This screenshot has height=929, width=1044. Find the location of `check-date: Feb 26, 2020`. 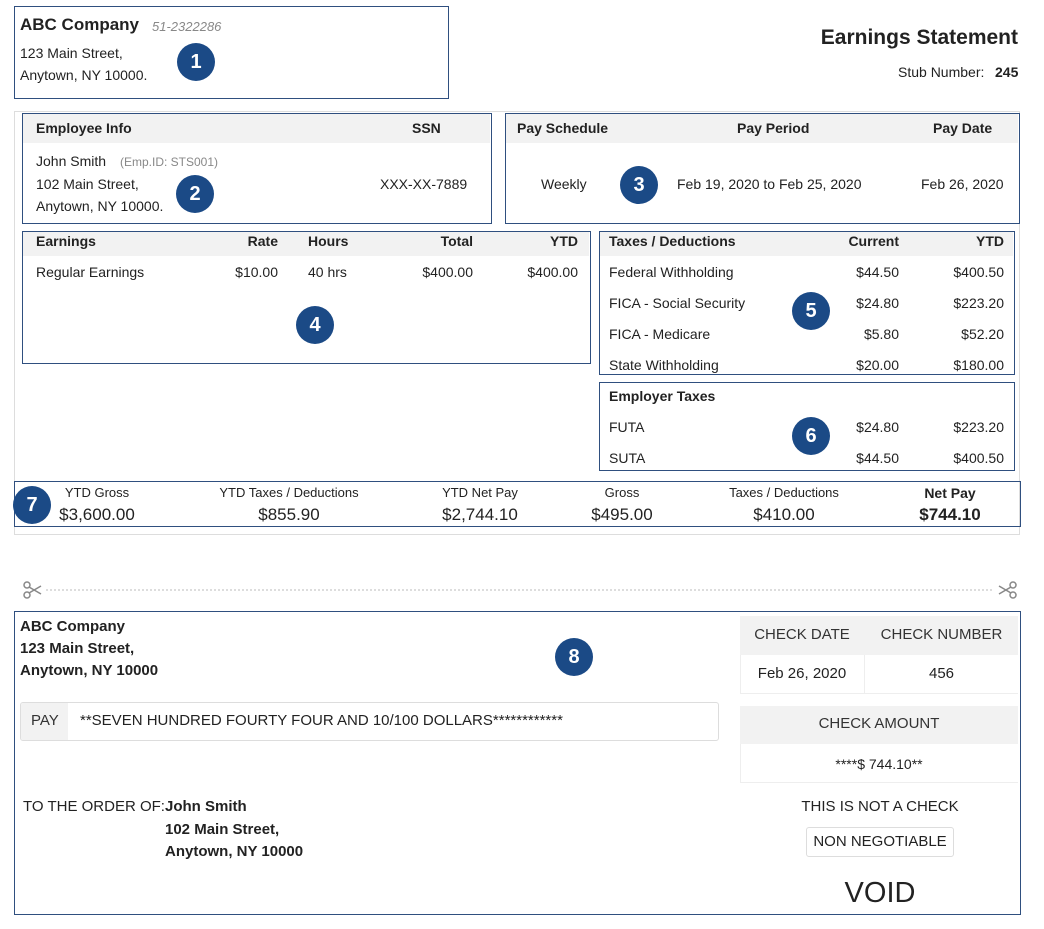

check-date: Feb 26, 2020 is located at coordinates (802, 673).